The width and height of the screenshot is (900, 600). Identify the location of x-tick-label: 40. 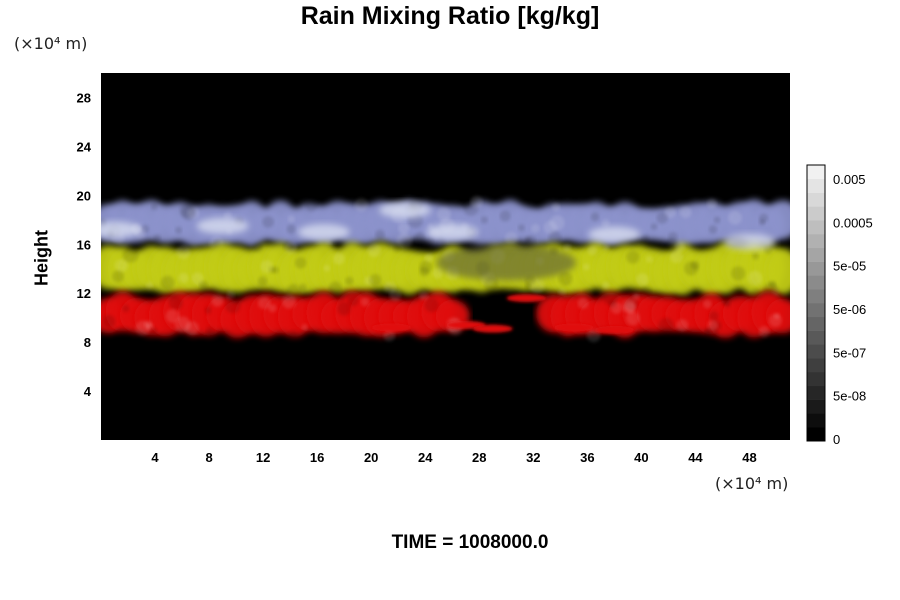
(641, 457).